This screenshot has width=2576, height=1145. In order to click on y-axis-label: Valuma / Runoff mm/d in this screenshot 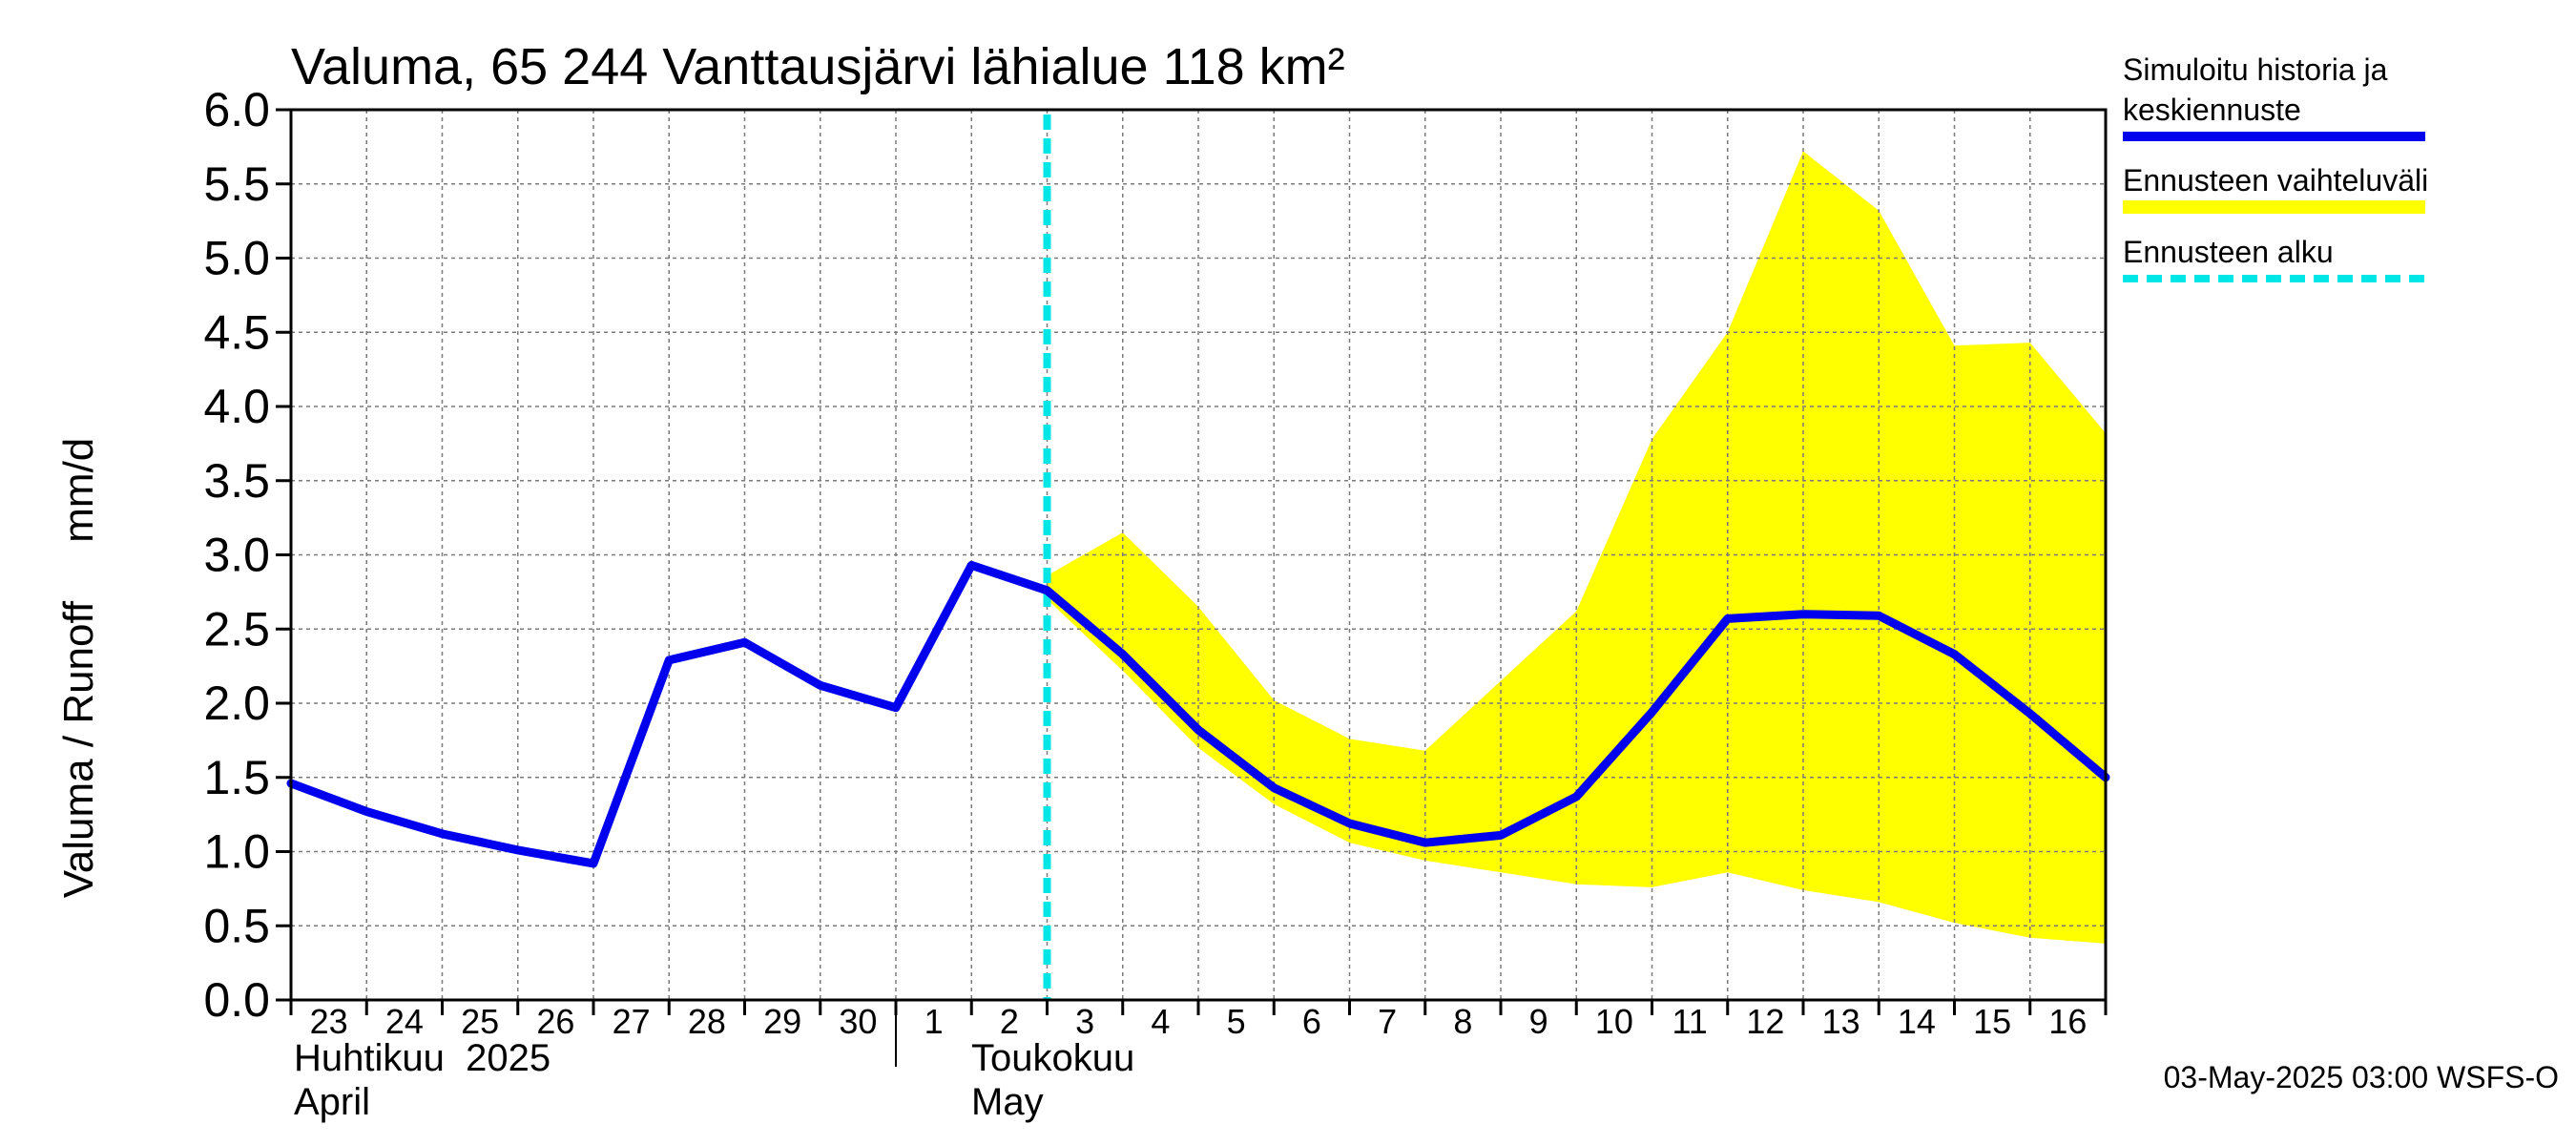, I will do `click(78, 668)`.